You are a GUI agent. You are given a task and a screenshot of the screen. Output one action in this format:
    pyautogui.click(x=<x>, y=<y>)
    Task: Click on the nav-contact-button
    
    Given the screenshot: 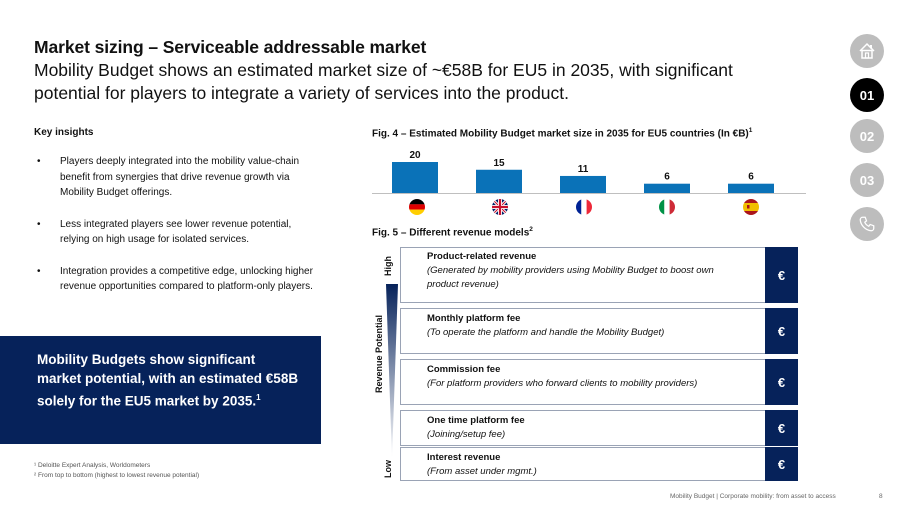 What is the action you would take?
    pyautogui.click(x=867, y=224)
    